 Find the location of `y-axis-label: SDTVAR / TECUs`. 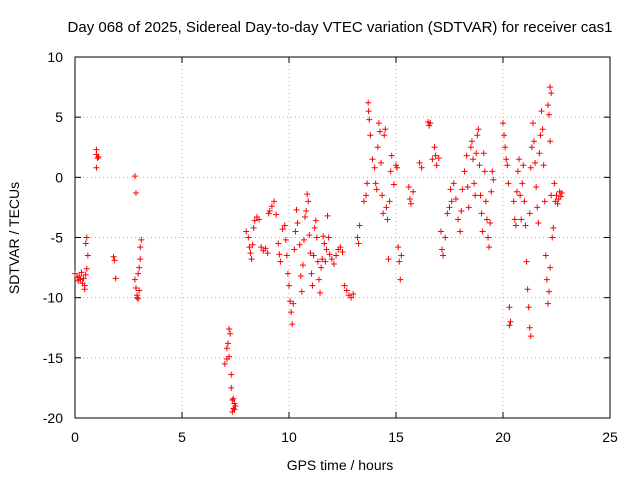

y-axis-label: SDTVAR / TECUs is located at coordinates (14, 238).